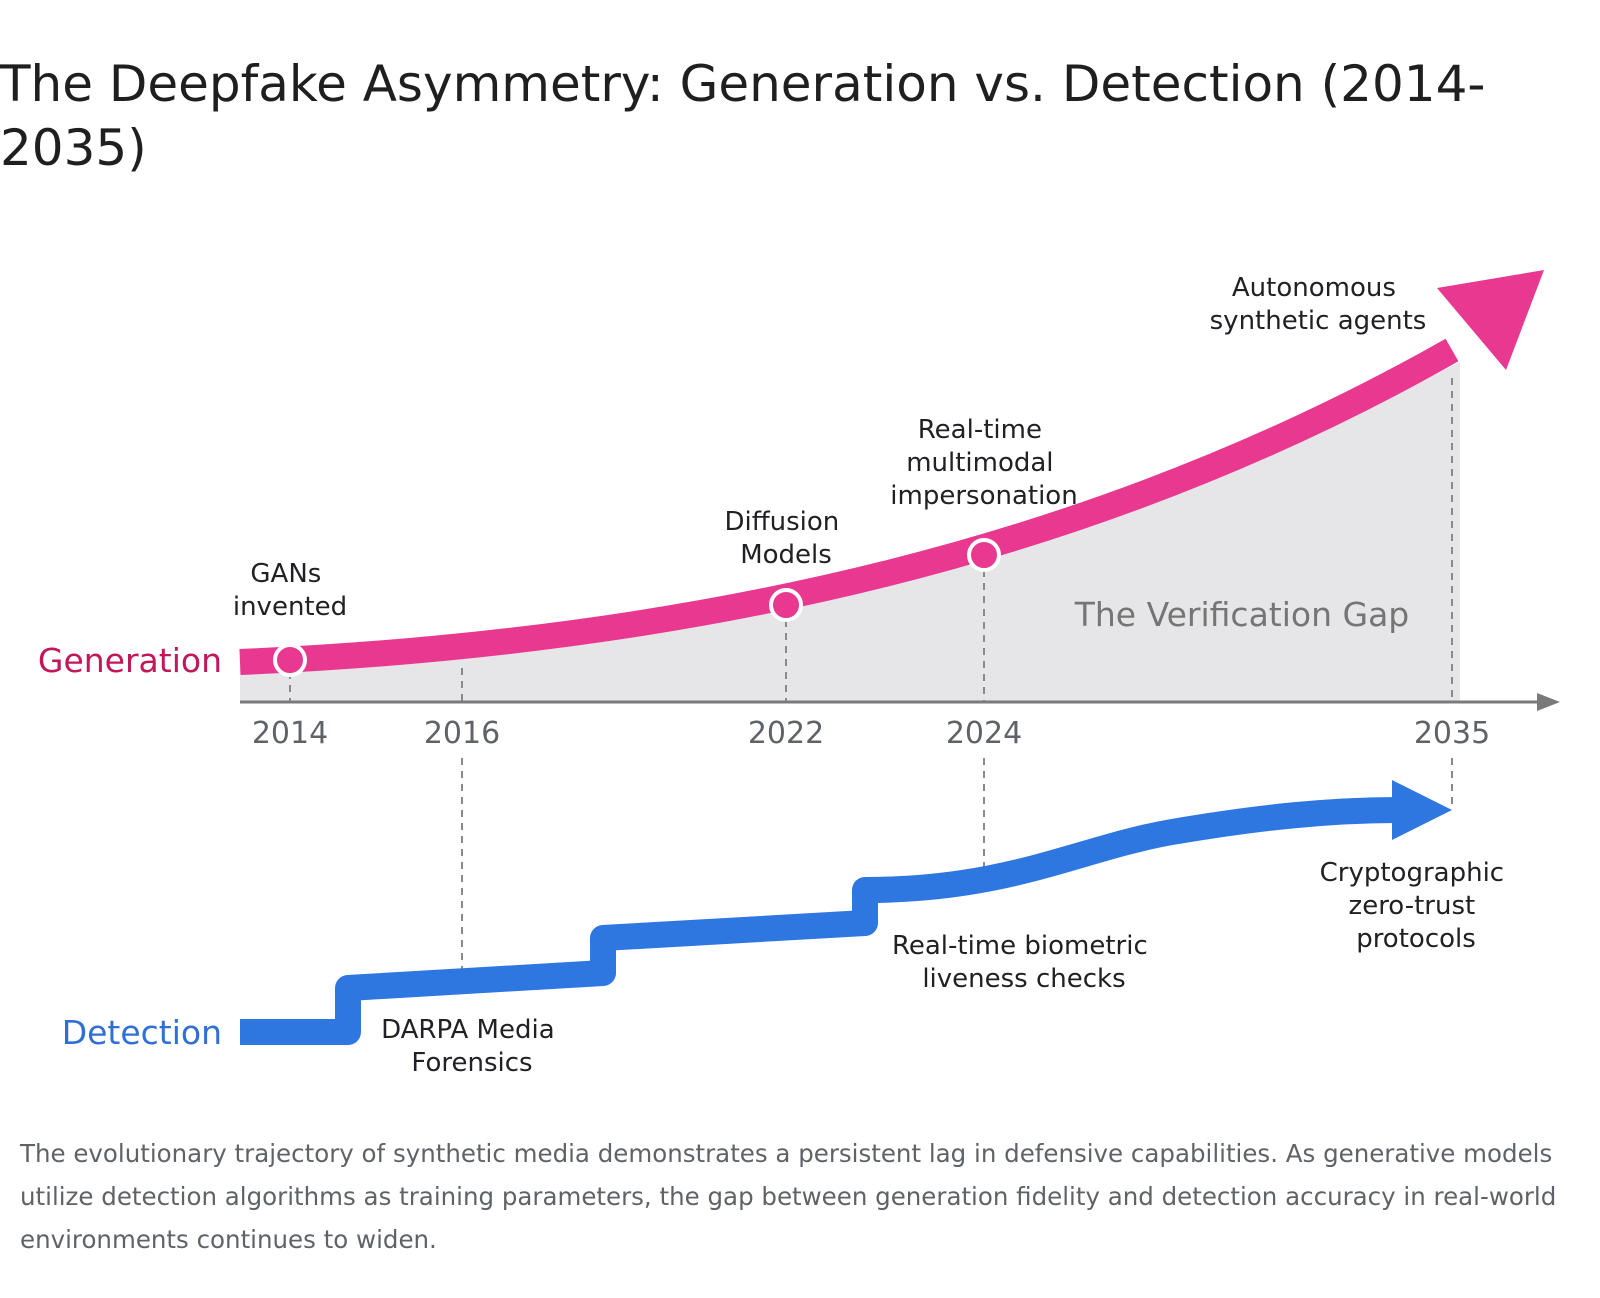 The image size is (1600, 1298). Describe the element at coordinates (984, 555) in the screenshot. I see `milestone-marker-2024` at that location.